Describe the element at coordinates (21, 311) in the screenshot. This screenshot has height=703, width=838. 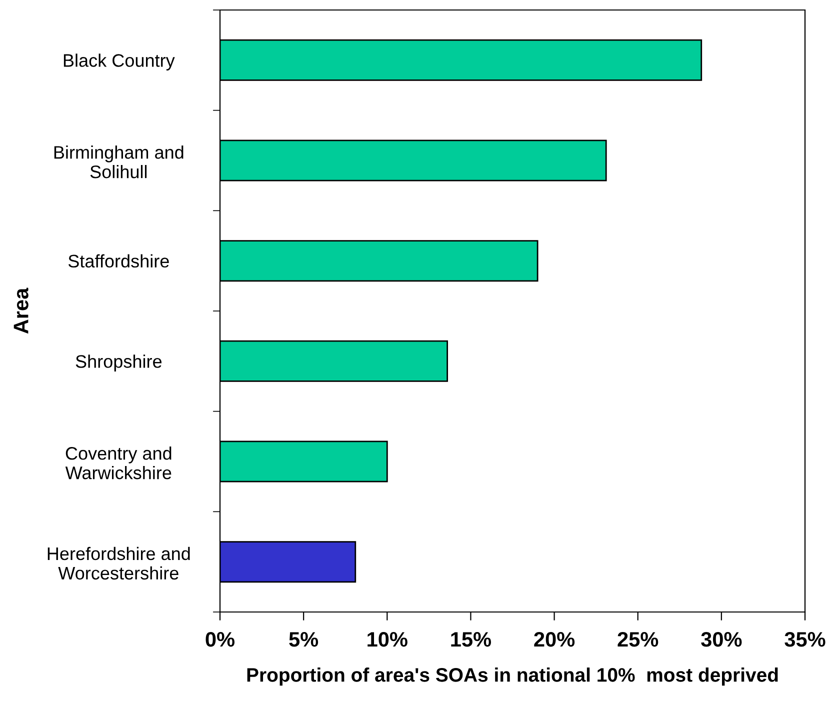
I see `y-axis-title: Area` at that location.